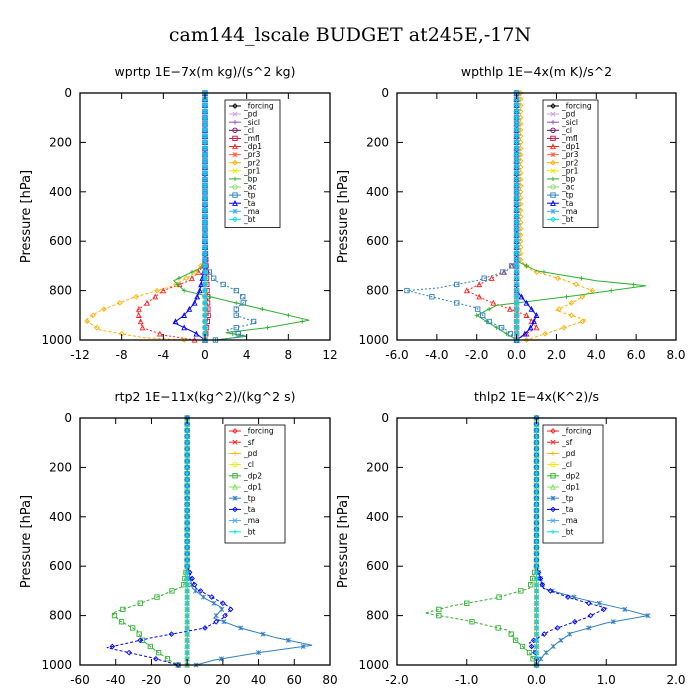 The image size is (700, 700). What do you see at coordinates (244, 122) in the screenshot?
I see `legend-entry: _sicl` at bounding box center [244, 122].